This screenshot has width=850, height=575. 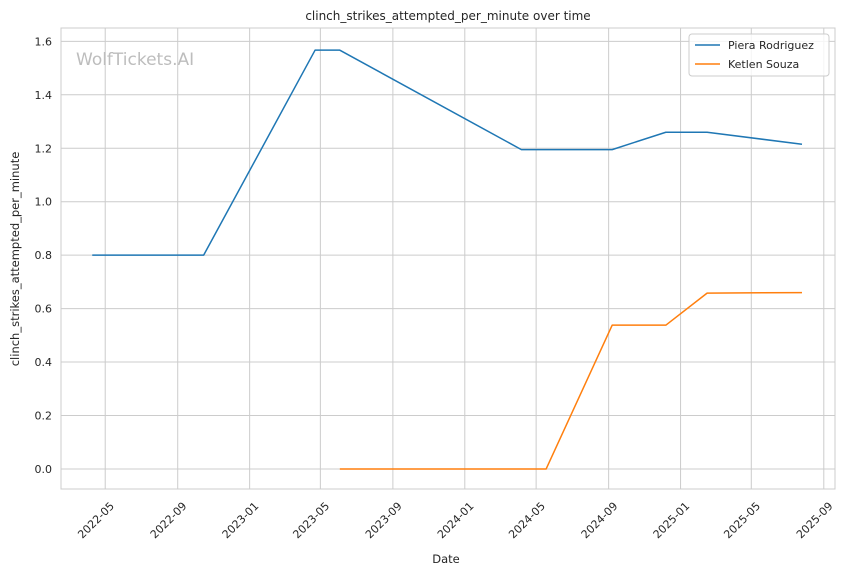 What do you see at coordinates (44, 148) in the screenshot?
I see `y-tick-label: 1.2` at bounding box center [44, 148].